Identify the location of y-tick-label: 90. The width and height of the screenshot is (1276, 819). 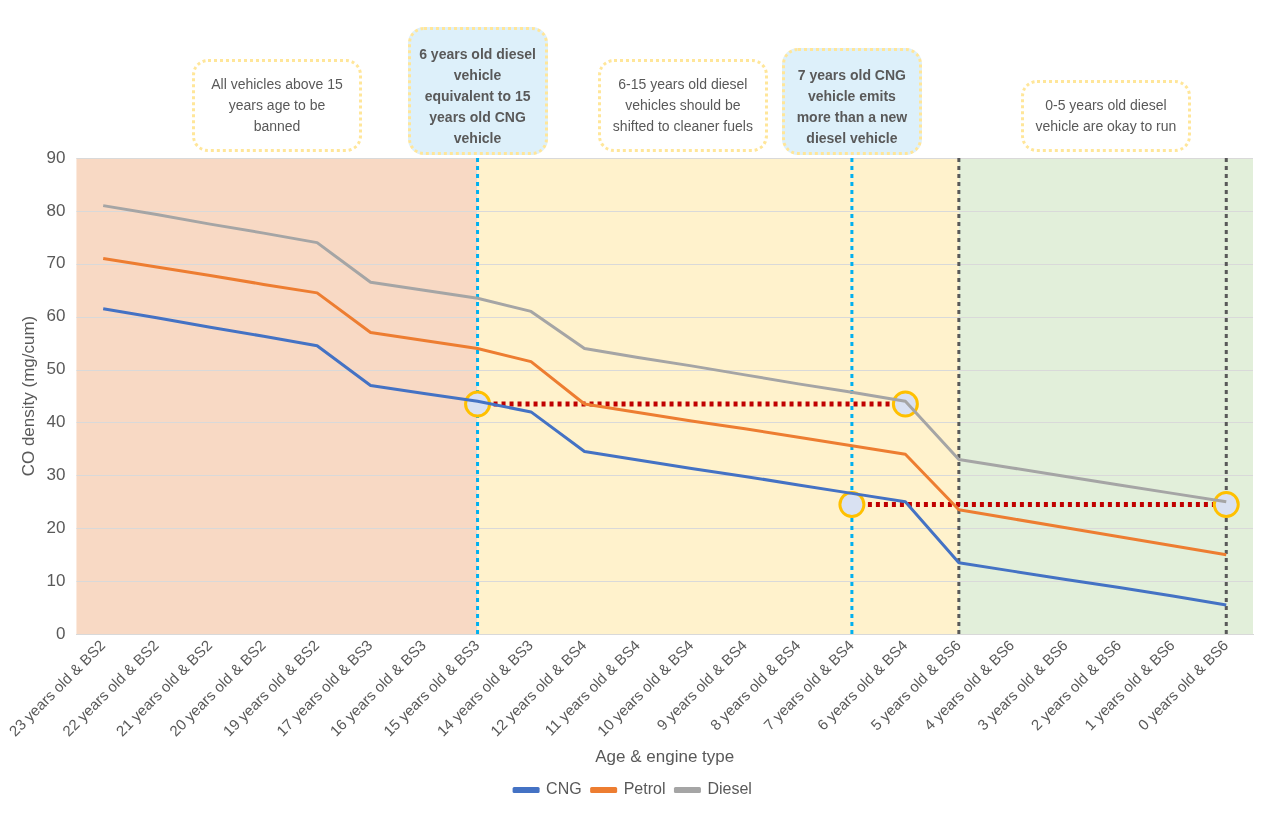
(56, 157).